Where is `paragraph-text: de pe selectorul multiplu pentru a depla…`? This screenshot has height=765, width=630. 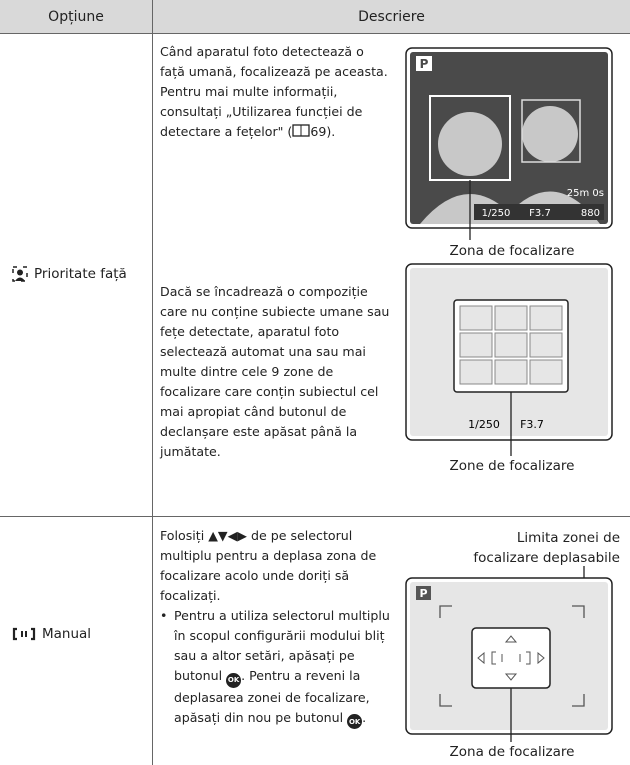
paragraph-text: de pe selectorul multiplu pentru a depla… is located at coordinates (268, 565).